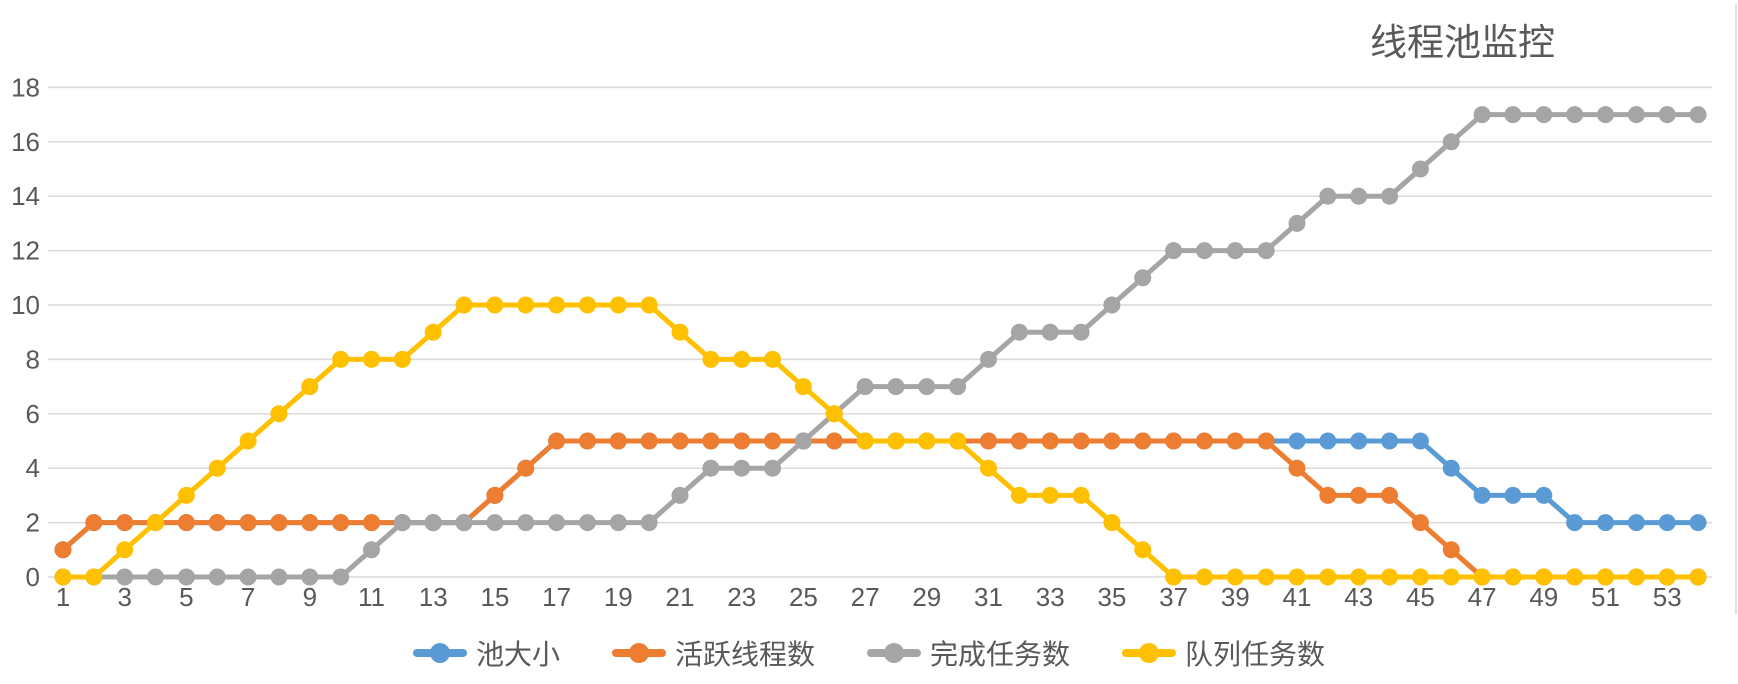  What do you see at coordinates (33, 468) in the screenshot?
I see `y-tick-label: 4` at bounding box center [33, 468].